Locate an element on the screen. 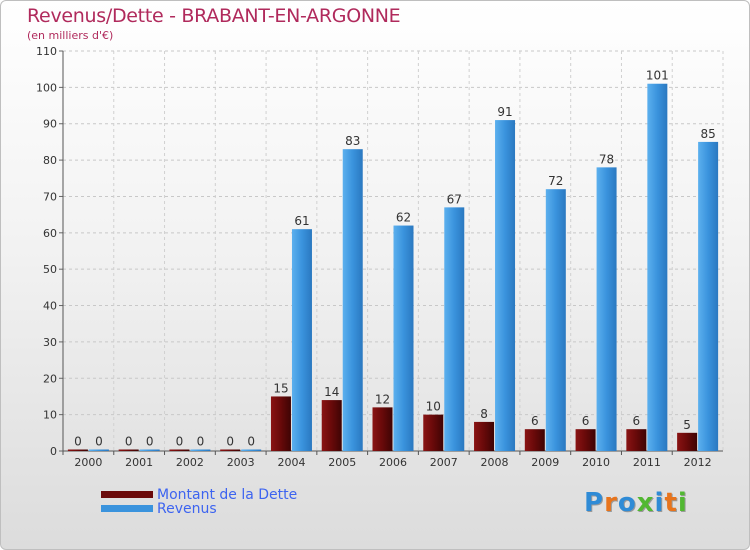 This screenshot has width=750, height=550. y-tick-label: 30 is located at coordinates (50, 342).